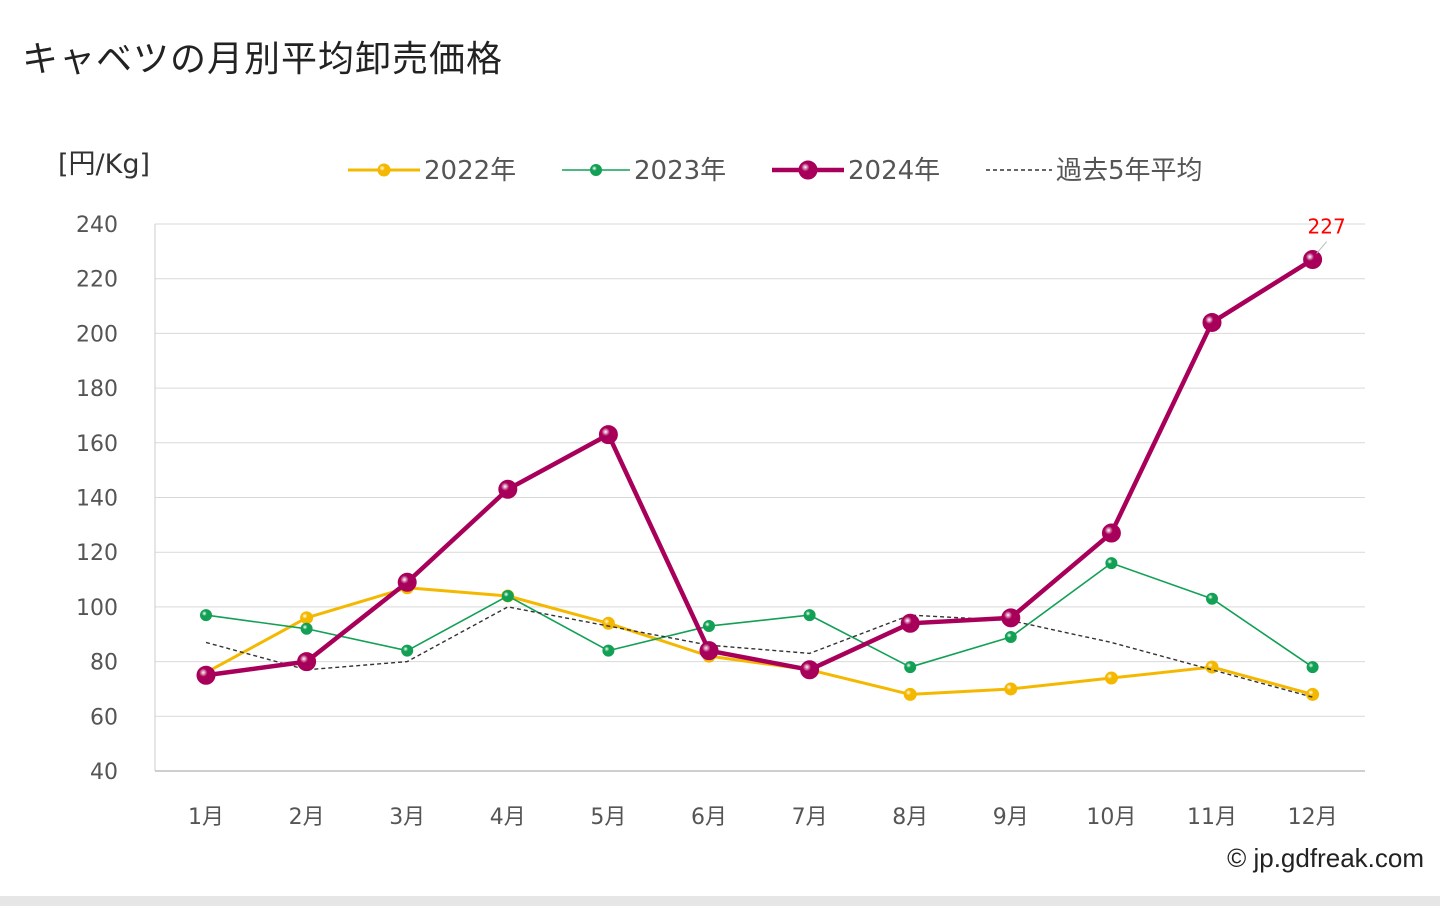  I want to click on x-tick-label: 7月, so click(810, 817).